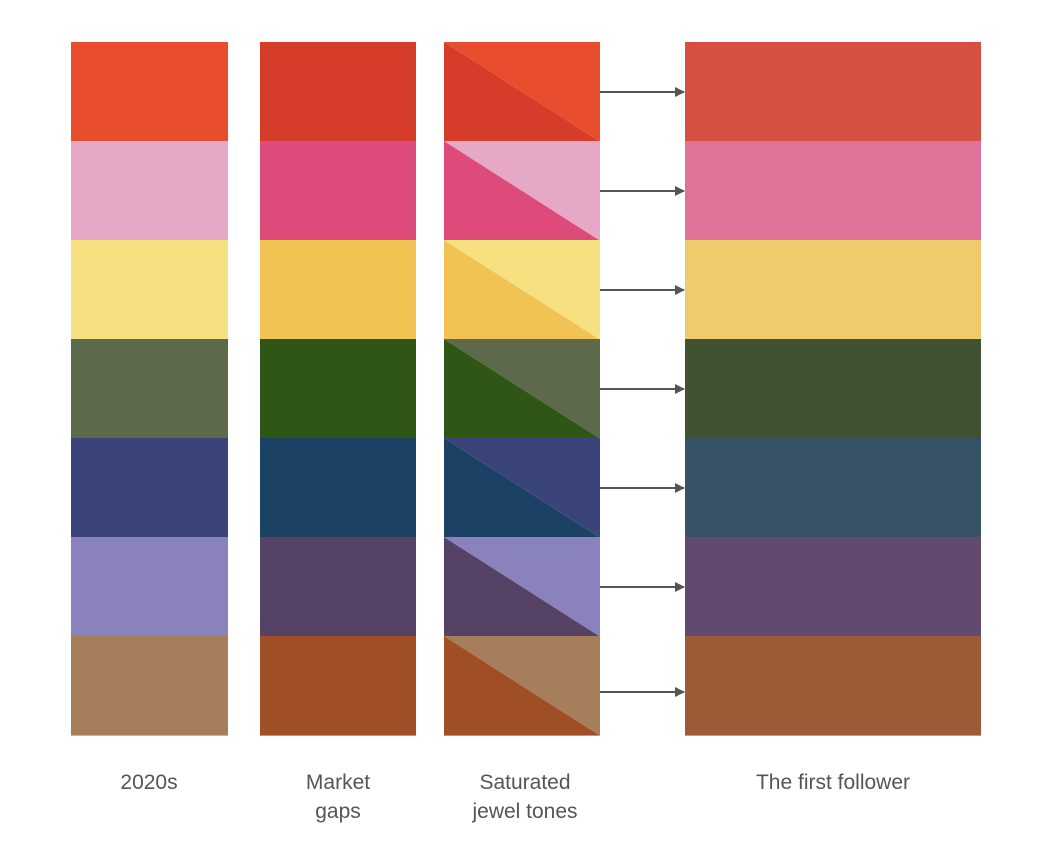 The image size is (1048, 868). I want to click on label-market-gaps: Market gaps, so click(338, 797).